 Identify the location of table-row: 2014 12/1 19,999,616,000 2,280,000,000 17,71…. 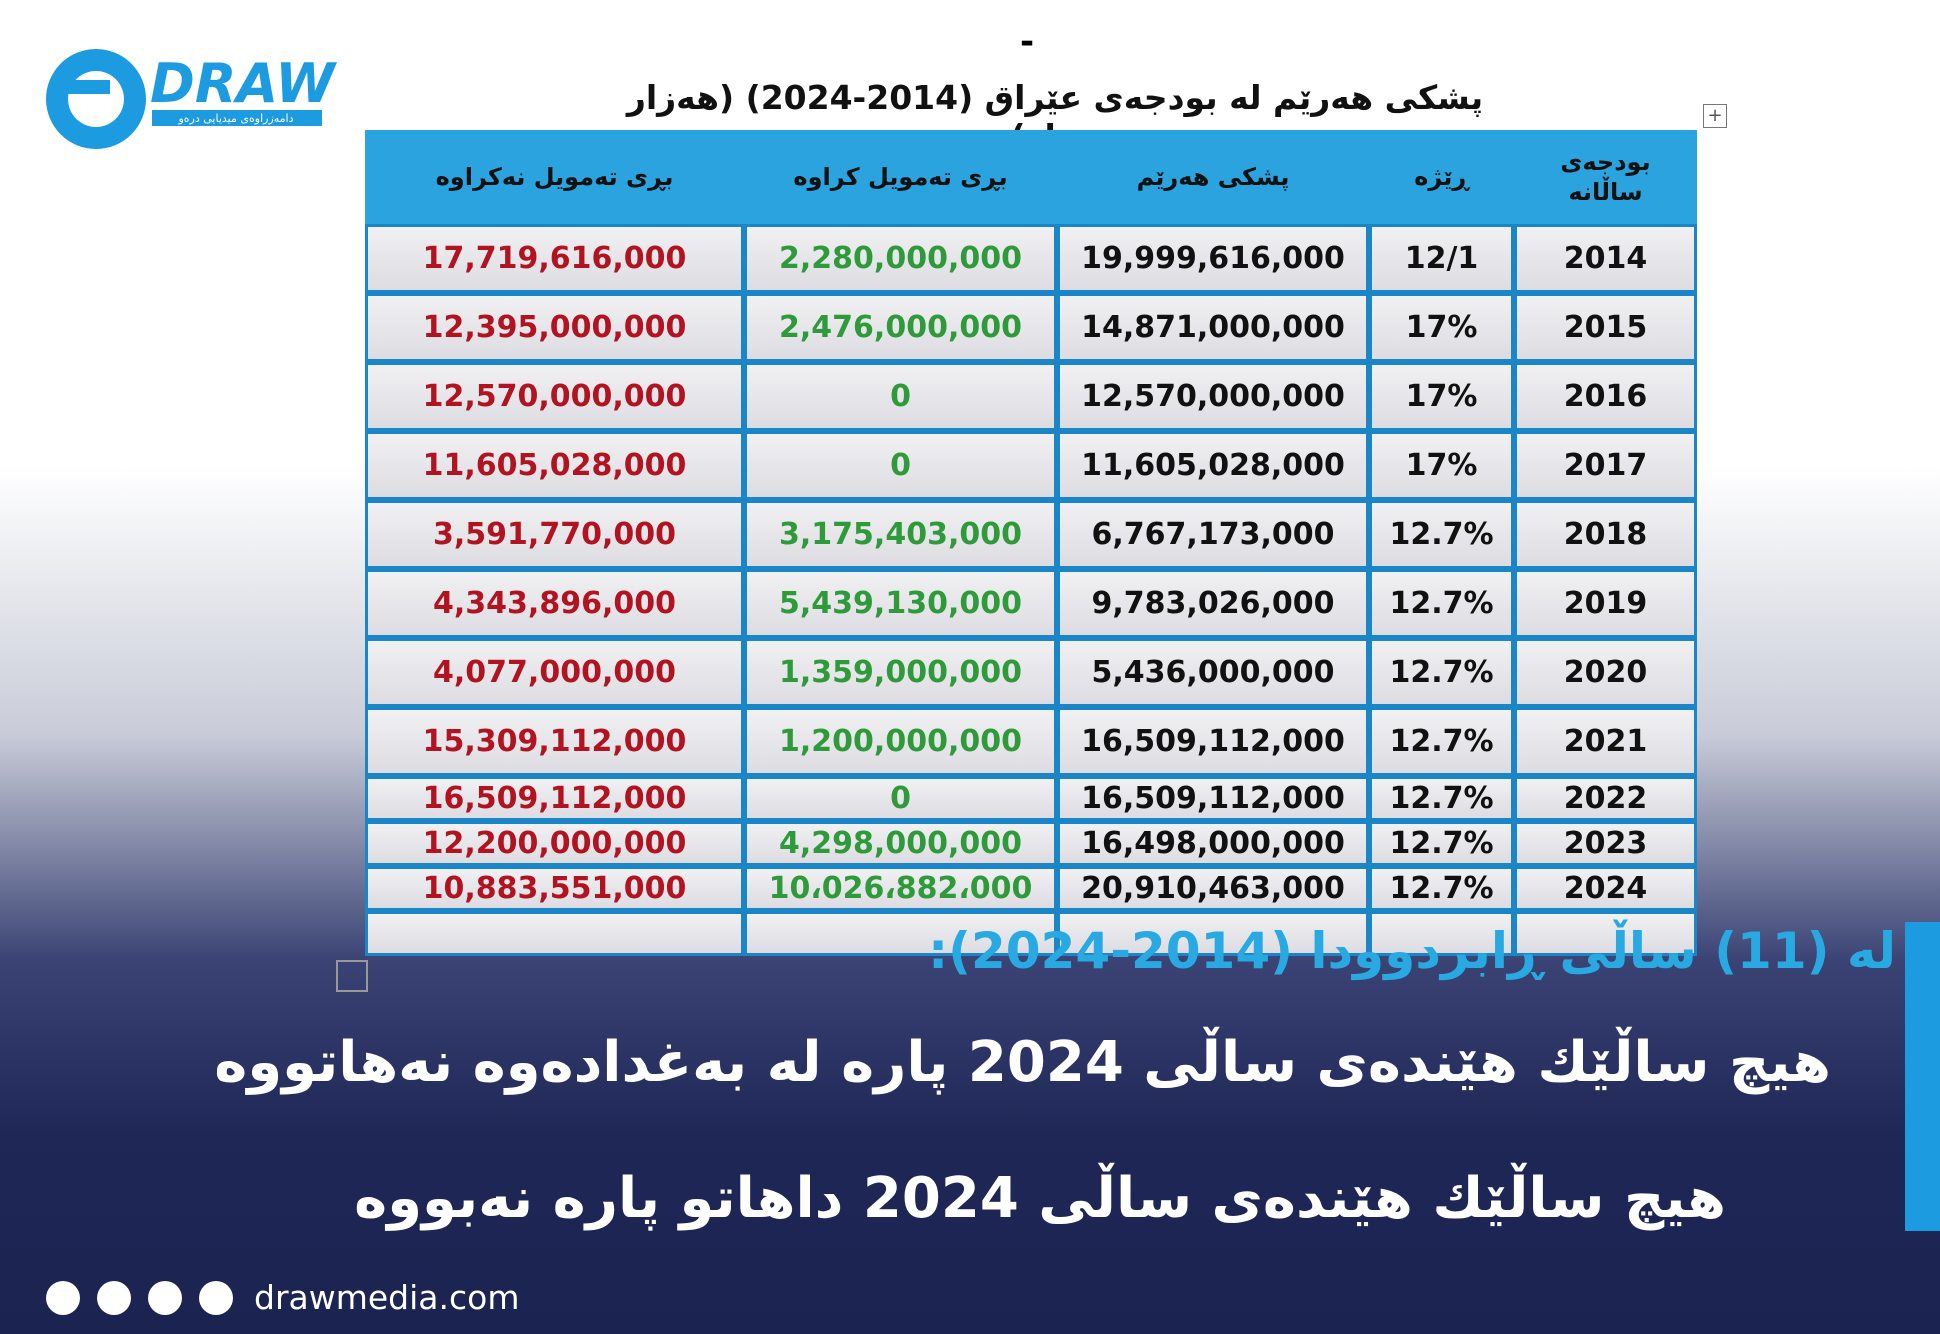
(1031, 258).